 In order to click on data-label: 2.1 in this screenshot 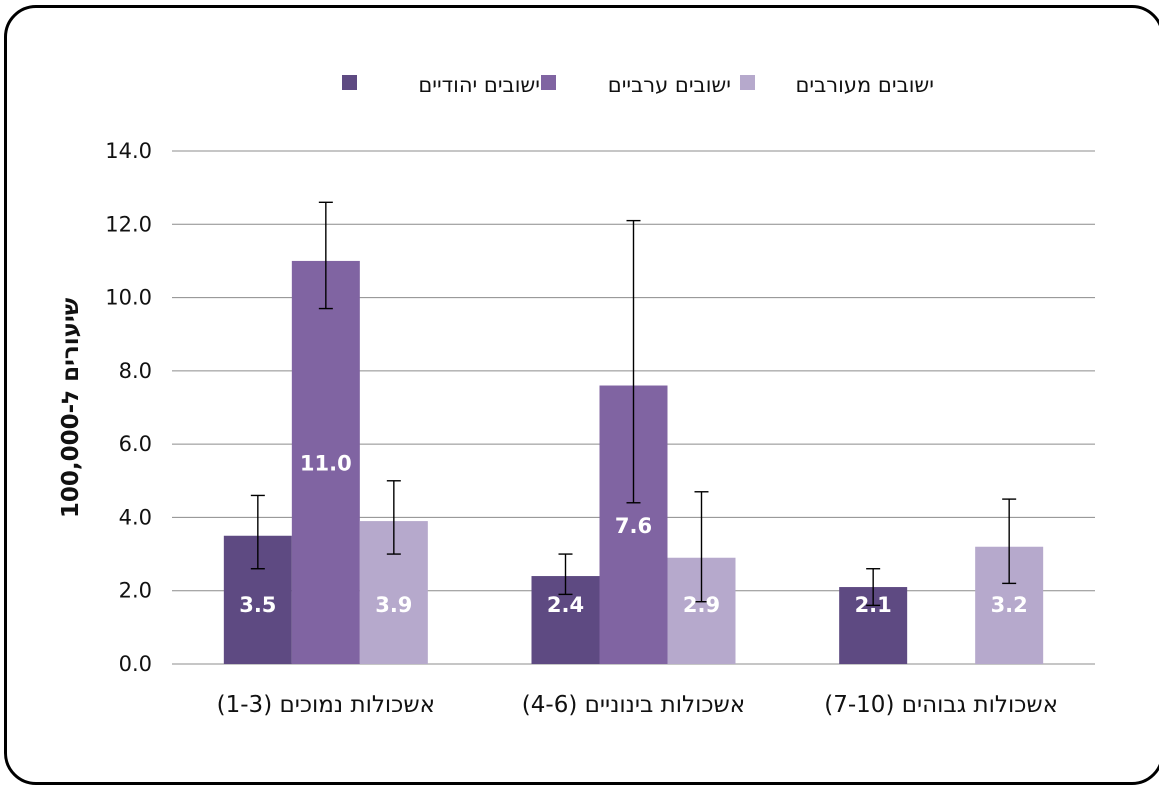, I will do `click(873, 605)`.